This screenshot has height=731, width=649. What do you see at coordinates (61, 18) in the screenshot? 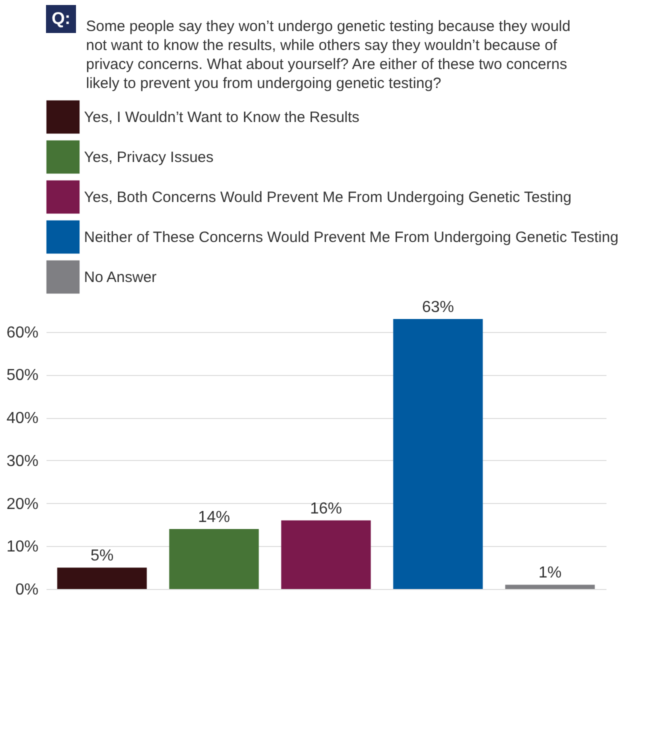
I see `text: Q:` at bounding box center [61, 18].